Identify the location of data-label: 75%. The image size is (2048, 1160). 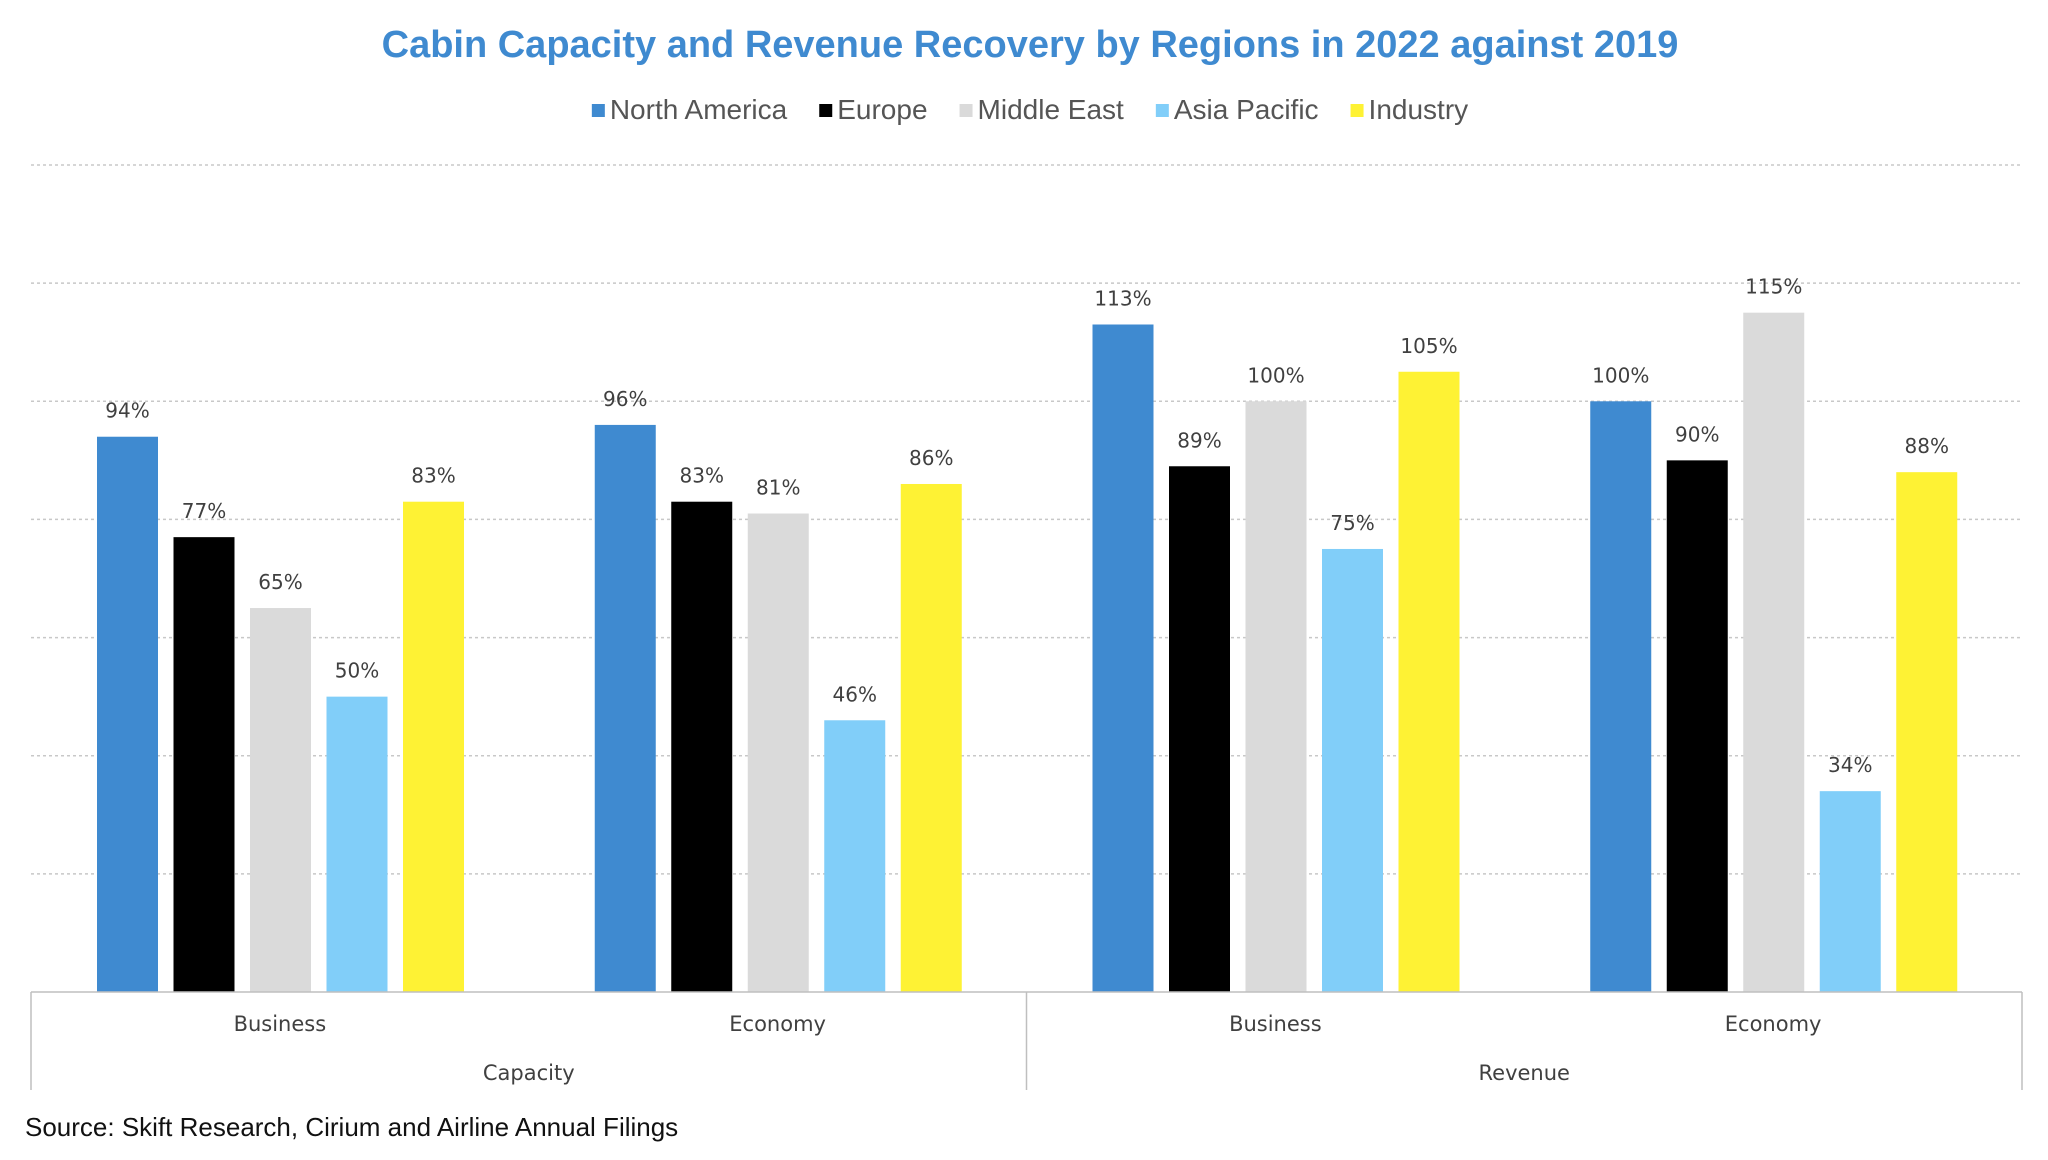
(1352, 523).